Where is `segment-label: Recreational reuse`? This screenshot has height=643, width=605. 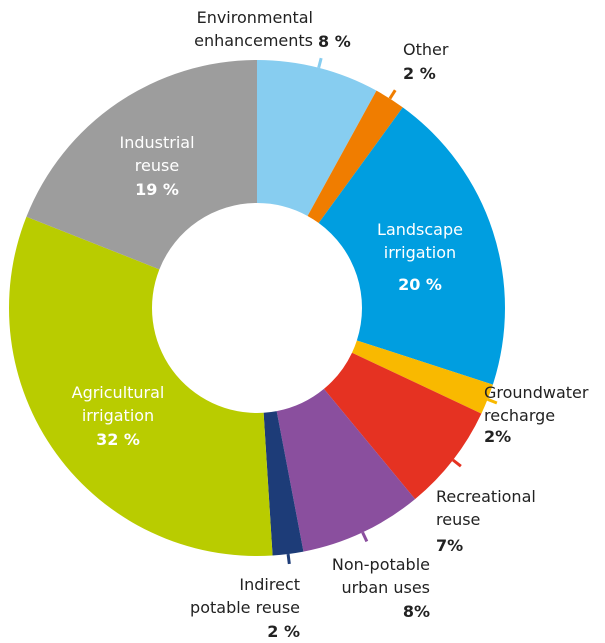
segment-label: Recreational reuse is located at coordinates (486, 508).